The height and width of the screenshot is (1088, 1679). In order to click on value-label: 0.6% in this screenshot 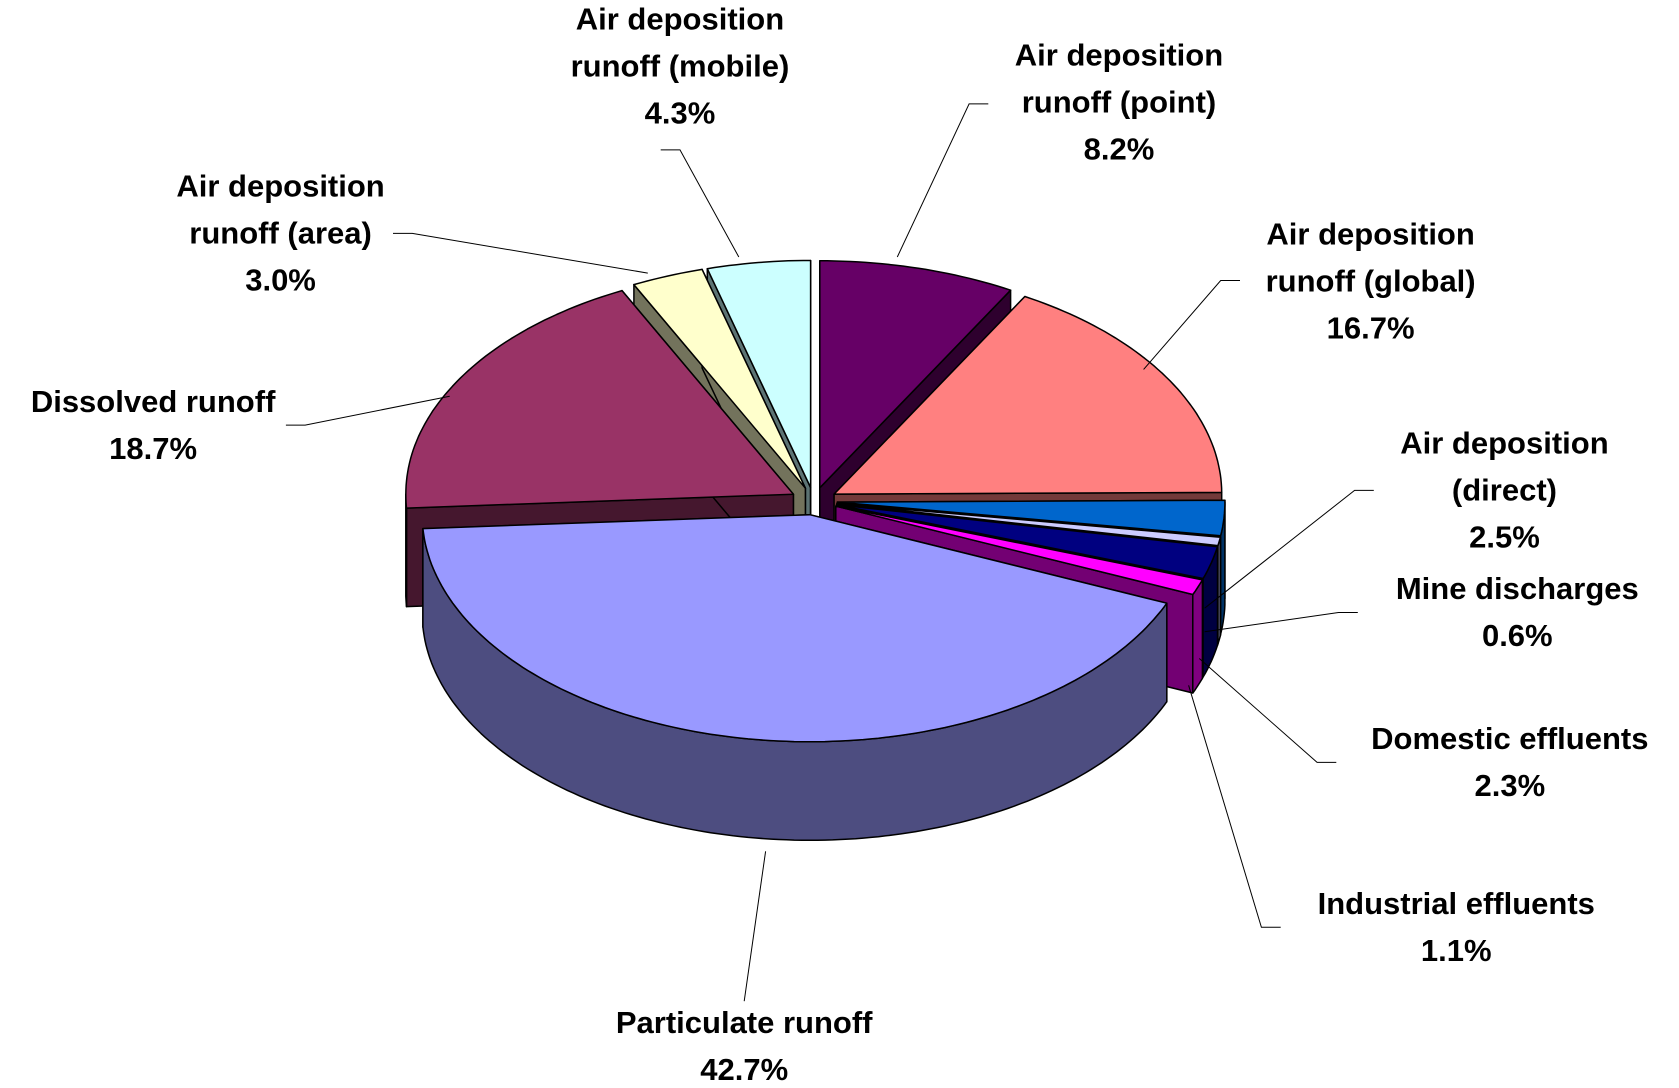, I will do `click(1517, 636)`.